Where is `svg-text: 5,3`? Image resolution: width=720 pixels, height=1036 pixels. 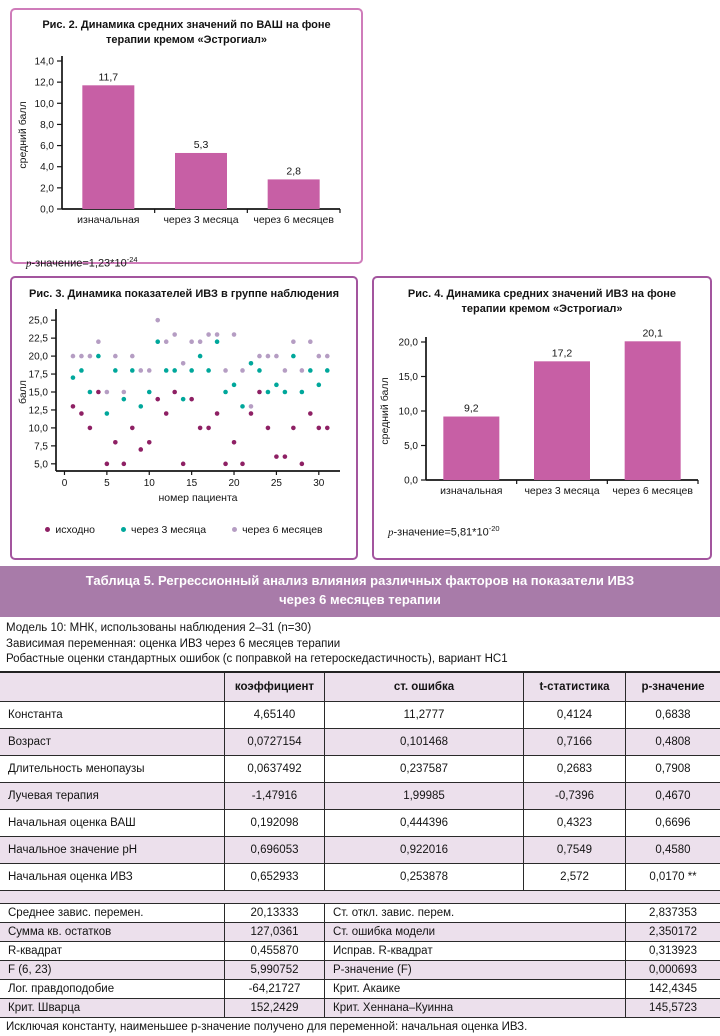
svg-text: 5,3 is located at coordinates (201, 145).